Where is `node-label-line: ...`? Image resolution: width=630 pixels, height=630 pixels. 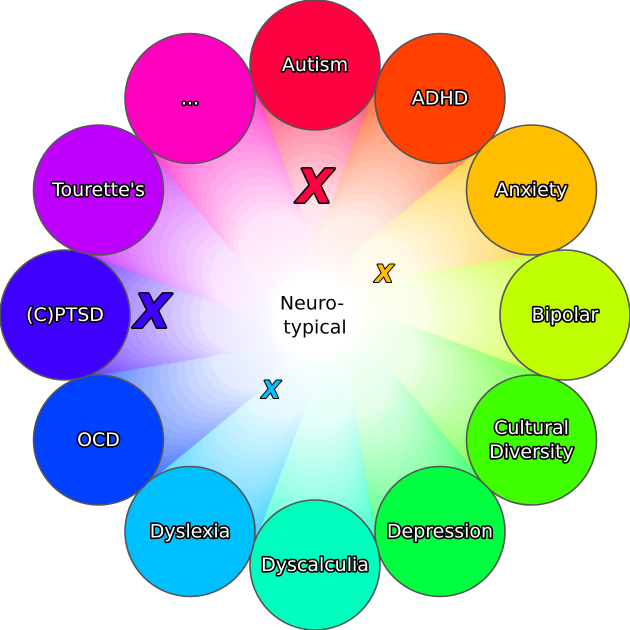 node-label-line: ... is located at coordinates (190, 98).